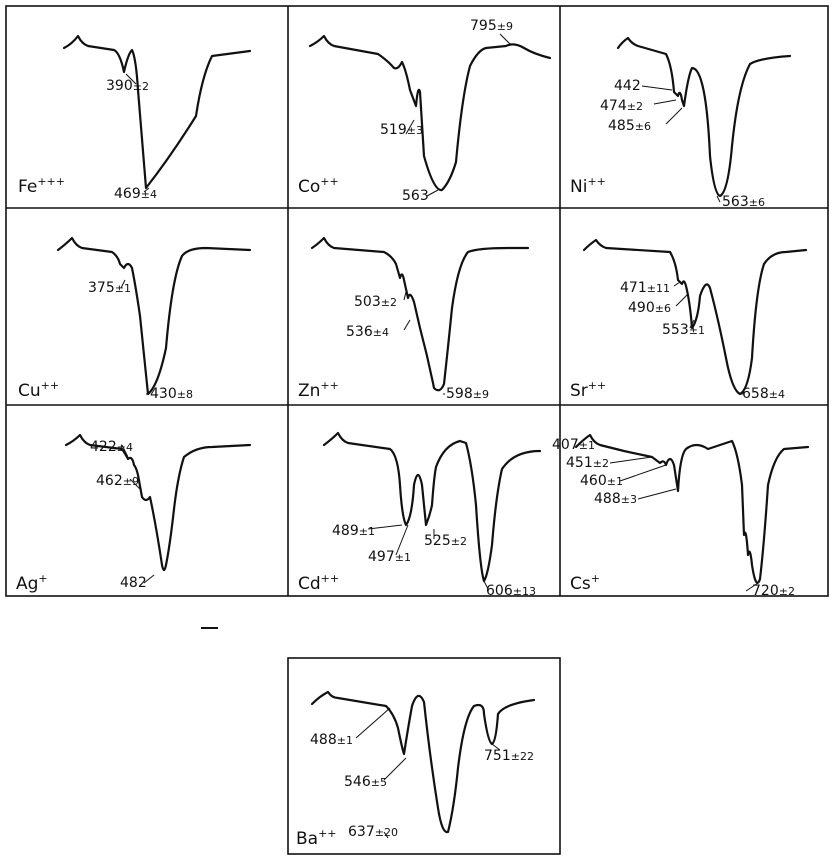 The height and width of the screenshot is (858, 831). What do you see at coordinates (695, 317) in the screenshot?
I see `series-line-sr` at bounding box center [695, 317].